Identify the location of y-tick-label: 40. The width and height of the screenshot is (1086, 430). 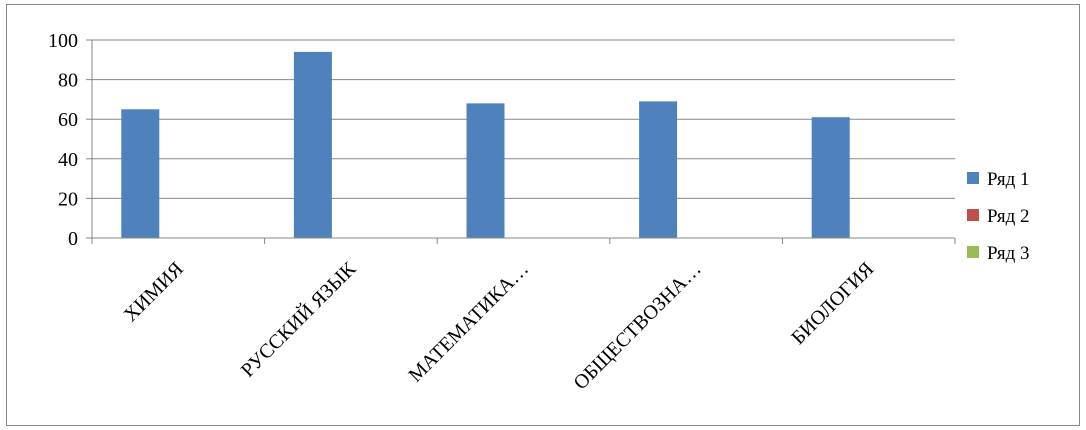
(68, 160).